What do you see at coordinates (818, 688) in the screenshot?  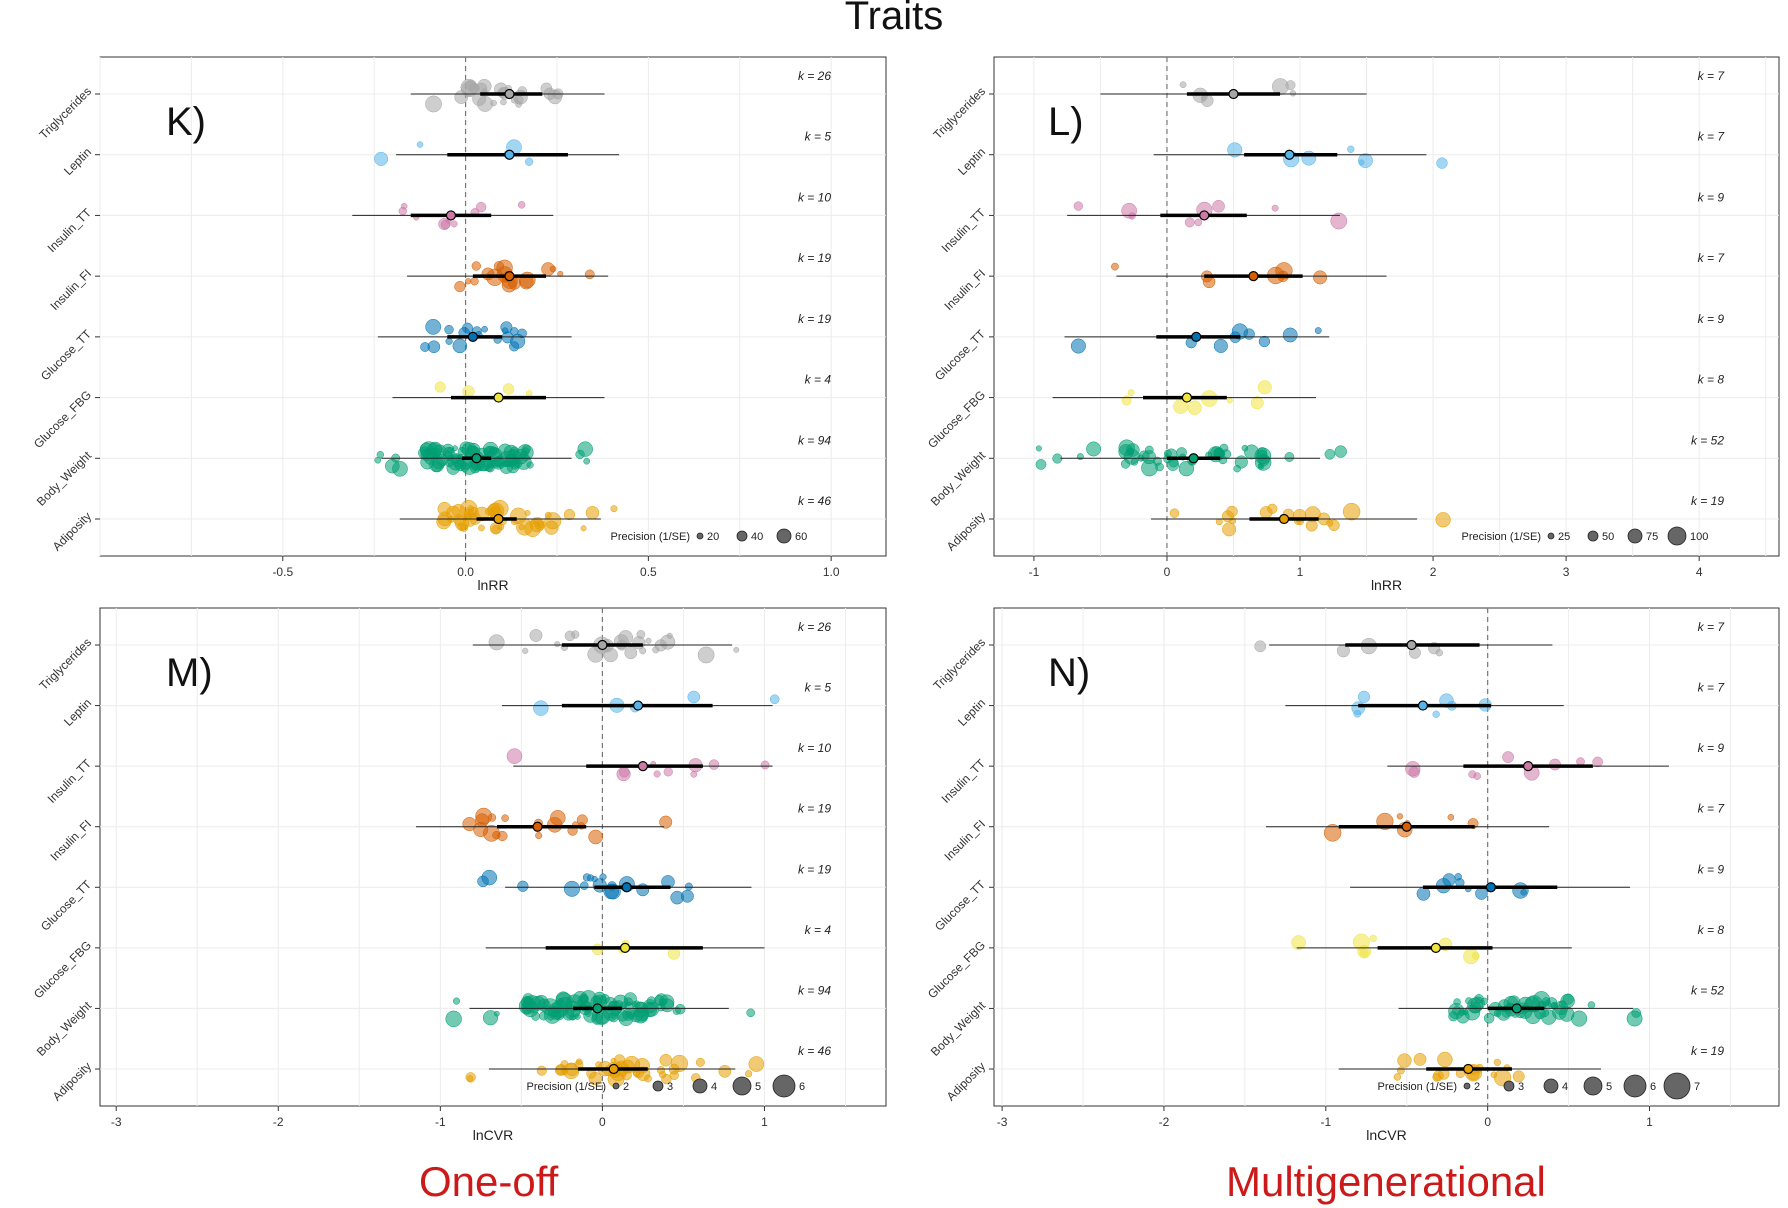 I see `k-label: k = 5` at bounding box center [818, 688].